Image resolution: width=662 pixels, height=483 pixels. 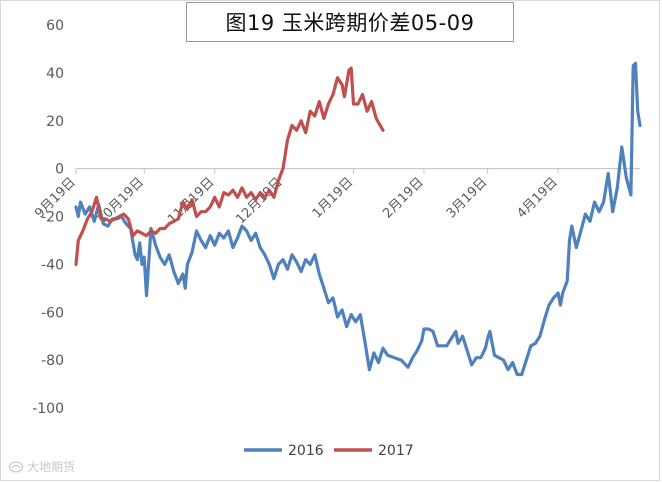 What do you see at coordinates (537, 198) in the screenshot?
I see `x-tick-label: 4月19日` at bounding box center [537, 198].